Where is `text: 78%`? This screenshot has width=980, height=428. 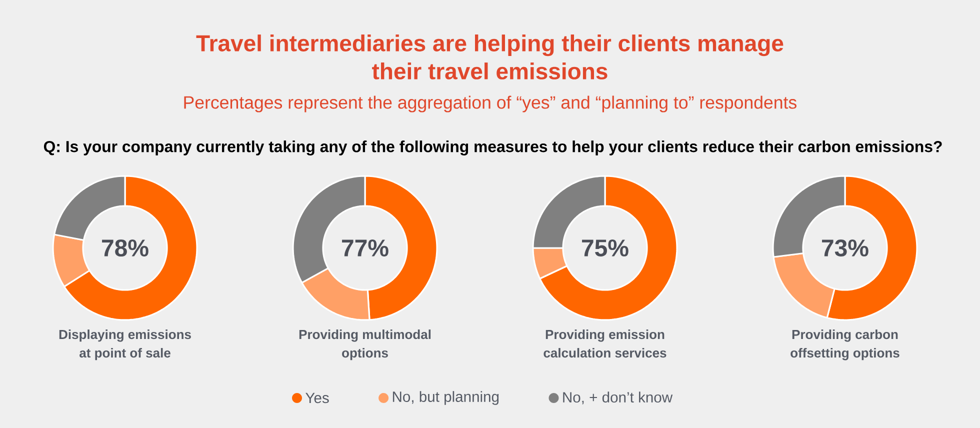
text: 78% is located at coordinates (125, 248).